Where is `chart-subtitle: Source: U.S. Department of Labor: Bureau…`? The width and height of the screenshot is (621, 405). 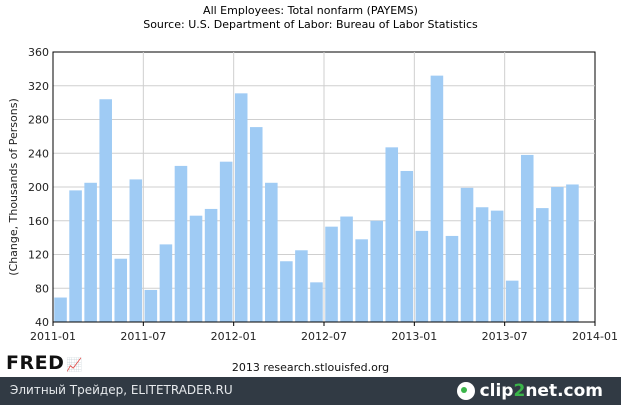 chart-subtitle: Source: U.S. Department of Labor: Bureau… is located at coordinates (310, 24).